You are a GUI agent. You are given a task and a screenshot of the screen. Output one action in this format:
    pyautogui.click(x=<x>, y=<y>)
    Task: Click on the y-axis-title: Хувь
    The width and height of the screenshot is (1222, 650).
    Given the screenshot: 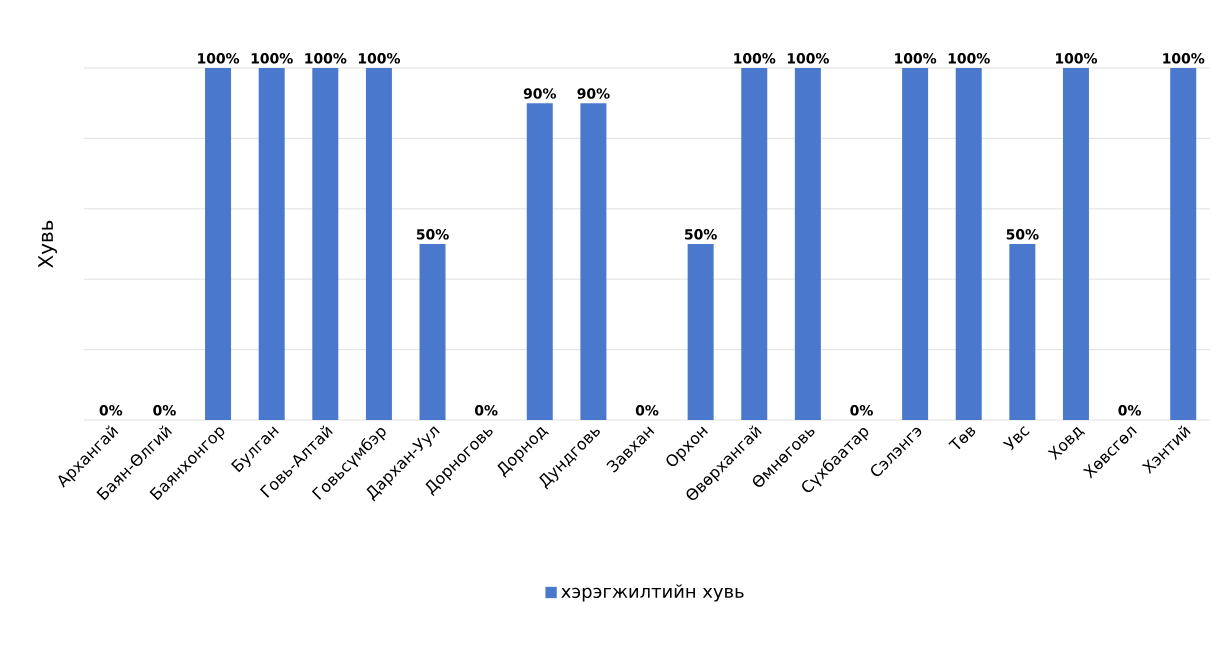 What is the action you would take?
    pyautogui.click(x=47, y=244)
    